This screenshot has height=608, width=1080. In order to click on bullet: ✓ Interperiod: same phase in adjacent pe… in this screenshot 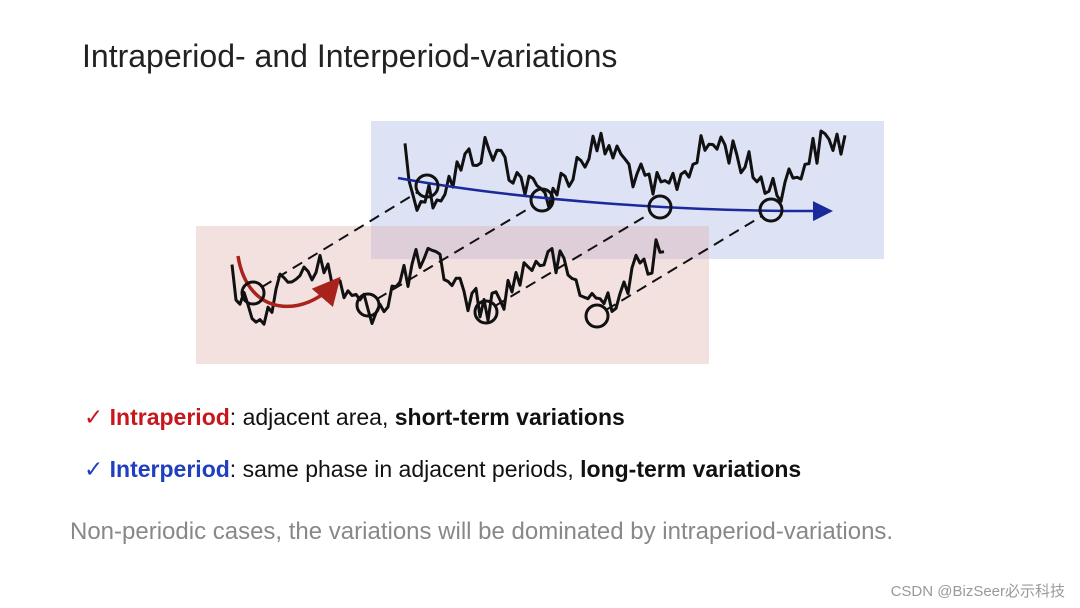, I will do `click(442, 469)`.